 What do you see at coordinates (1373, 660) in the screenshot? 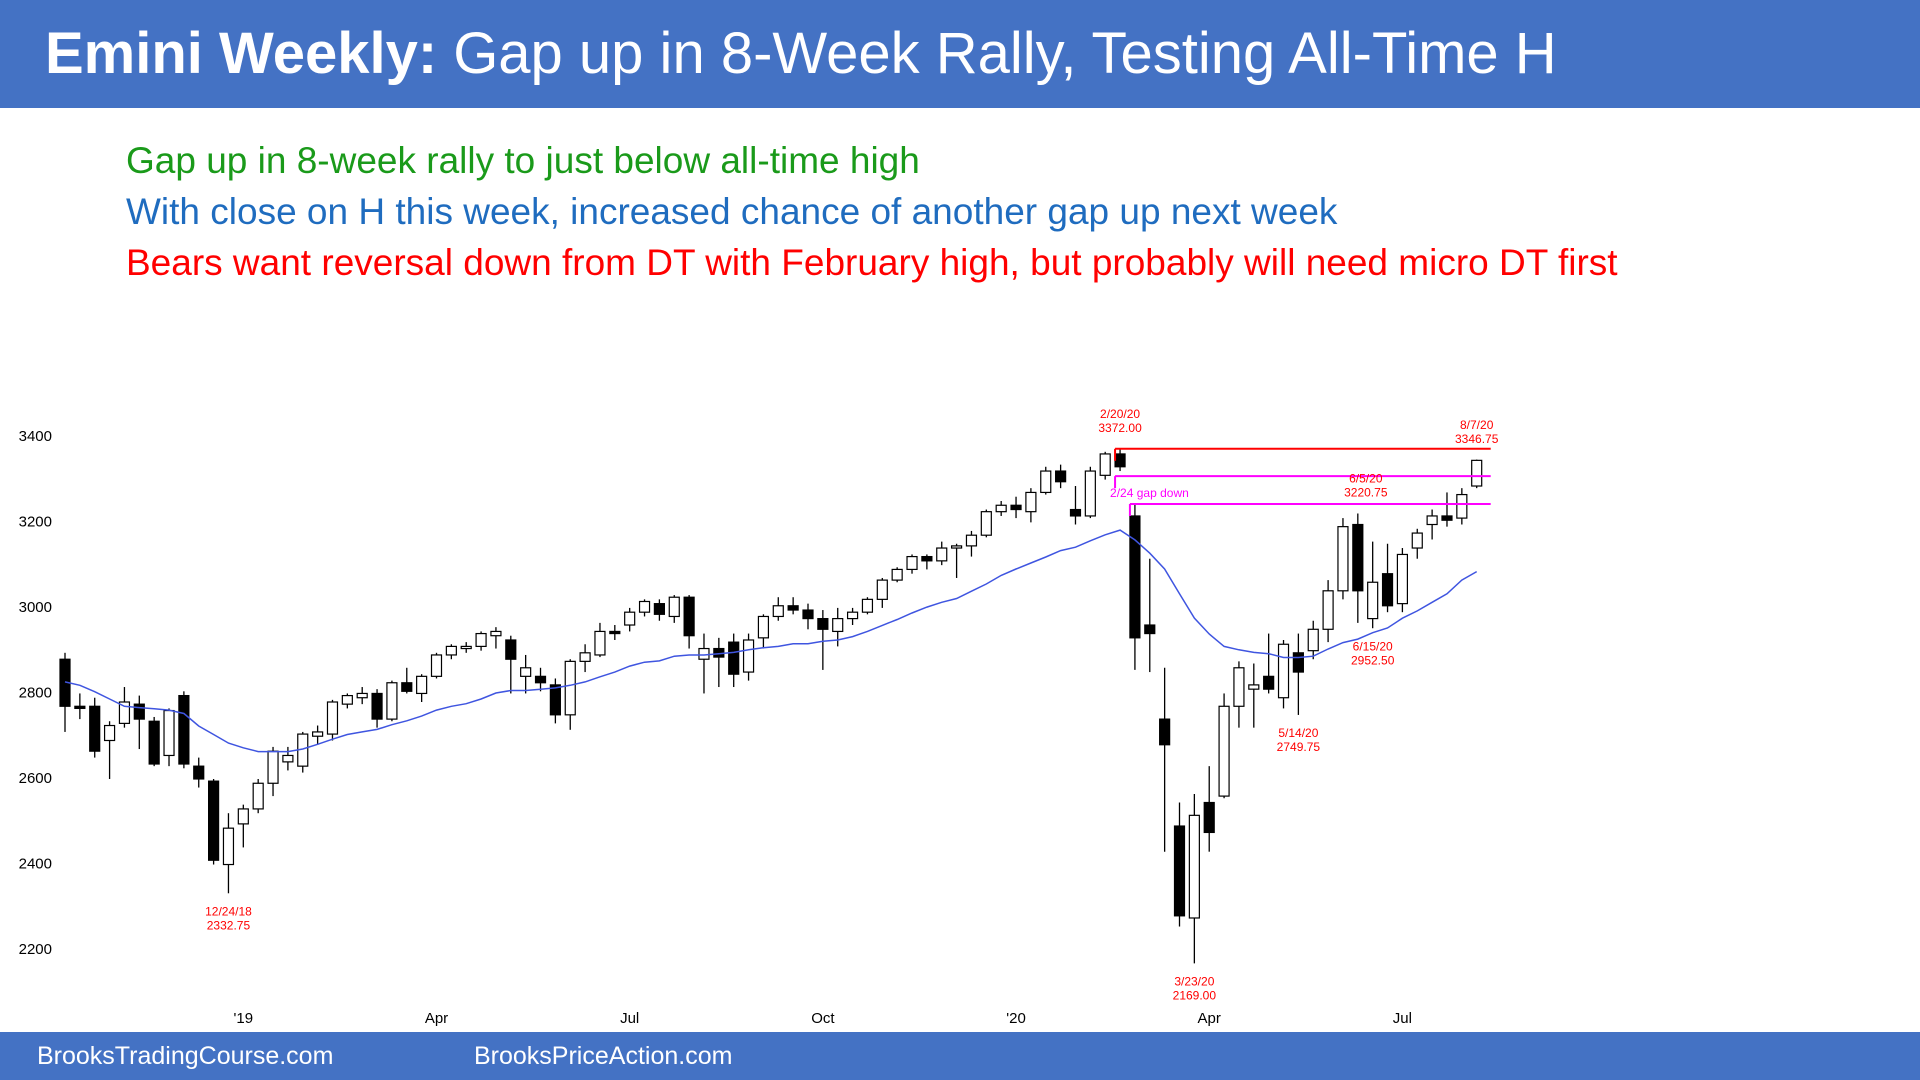
I see `annotation-price: 2952.50` at bounding box center [1373, 660].